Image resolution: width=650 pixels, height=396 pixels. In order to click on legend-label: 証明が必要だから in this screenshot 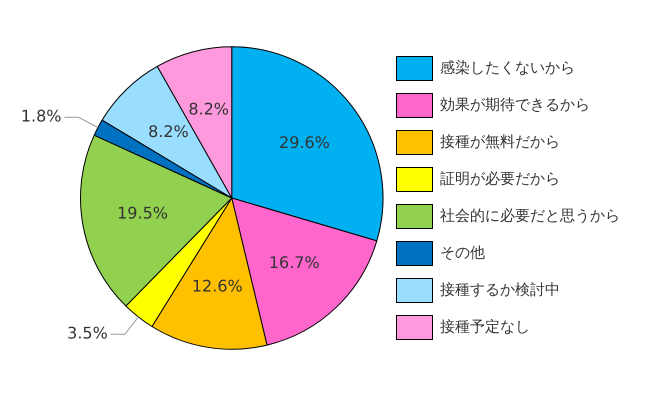, I will do `click(500, 178)`.